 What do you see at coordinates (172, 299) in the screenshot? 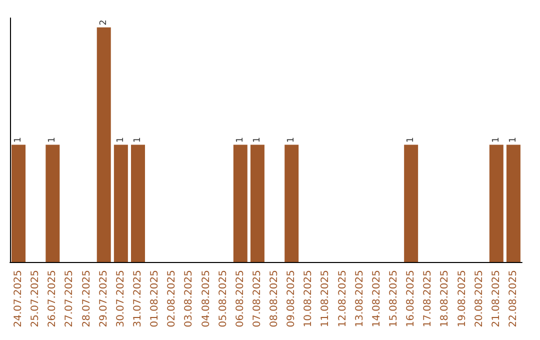
I see `x-tick-label: 02.08.2025` at bounding box center [172, 299].